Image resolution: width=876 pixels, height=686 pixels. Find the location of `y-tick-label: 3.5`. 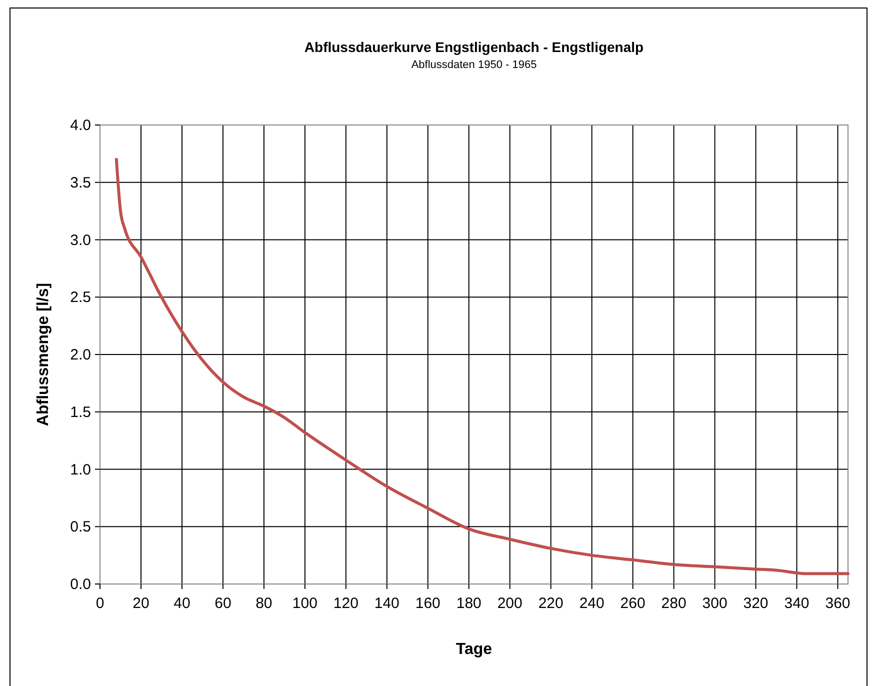

y-tick-label: 3.5 is located at coordinates (80, 183).